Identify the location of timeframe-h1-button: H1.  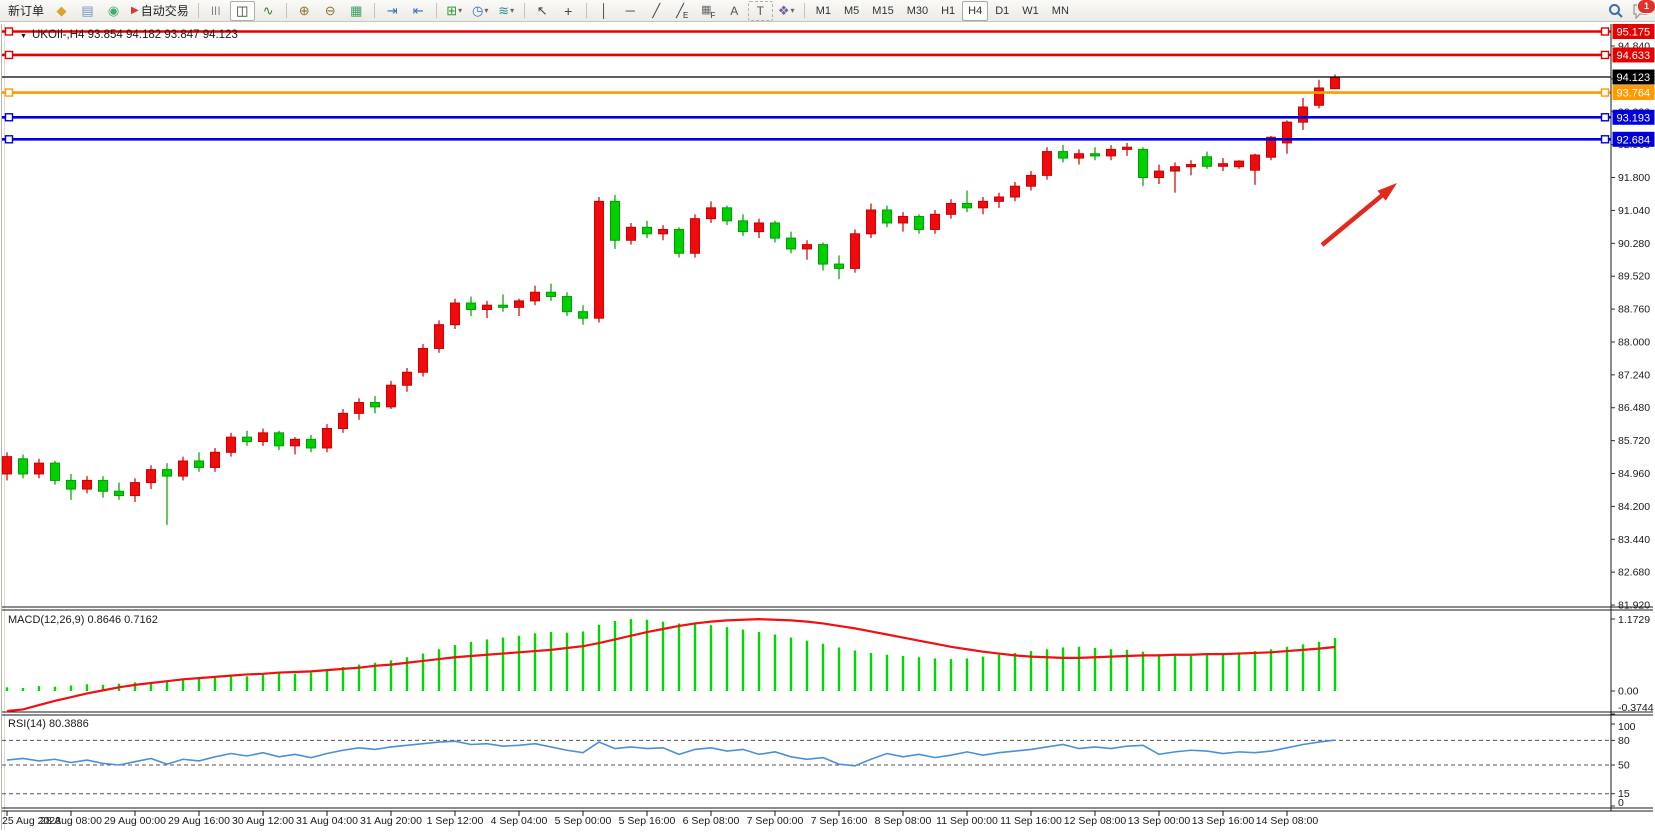
(948, 10).